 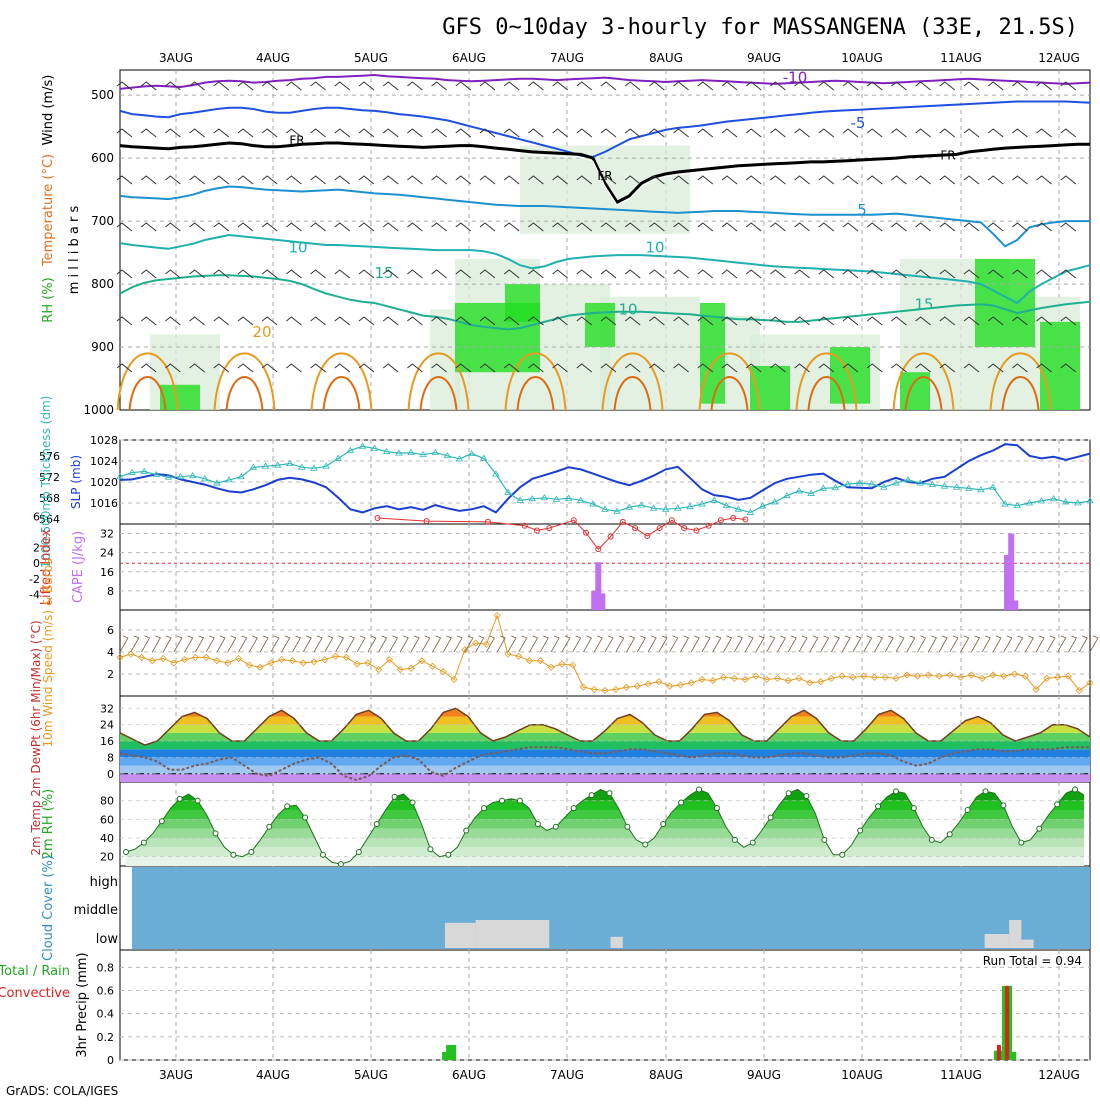 I want to click on contour-label: -5, so click(x=858, y=123).